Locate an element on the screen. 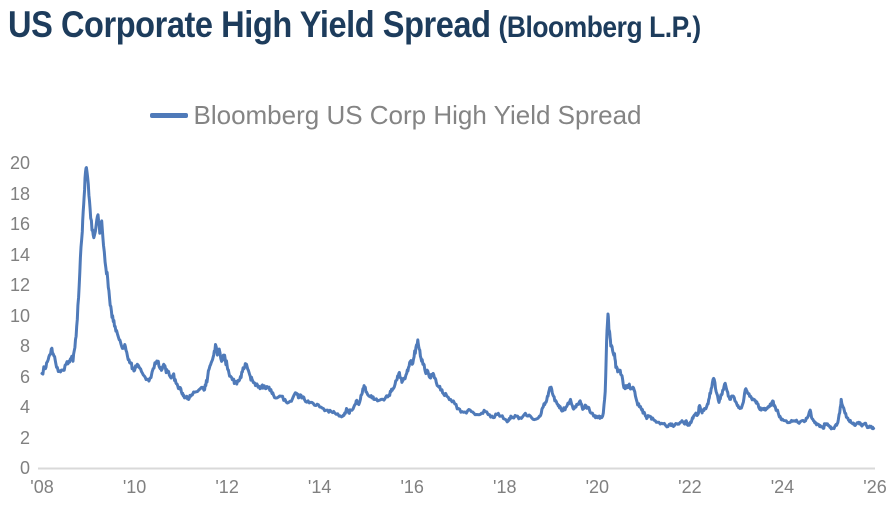 This screenshot has width=896, height=510. legend-line-swatch is located at coordinates (169, 115).